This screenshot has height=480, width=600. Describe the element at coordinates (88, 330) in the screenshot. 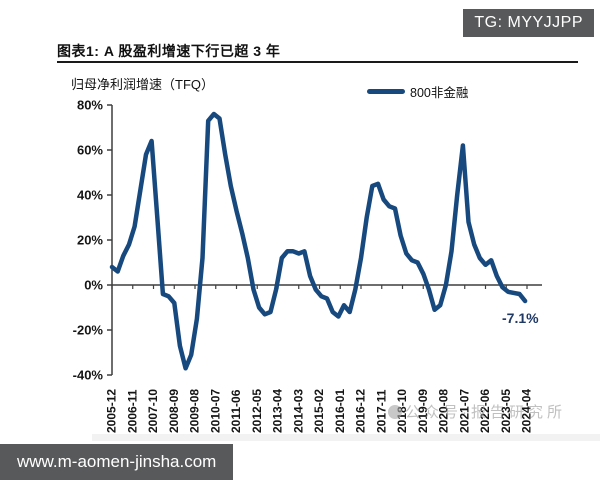

I see `y-axis-label: -20%` at that location.